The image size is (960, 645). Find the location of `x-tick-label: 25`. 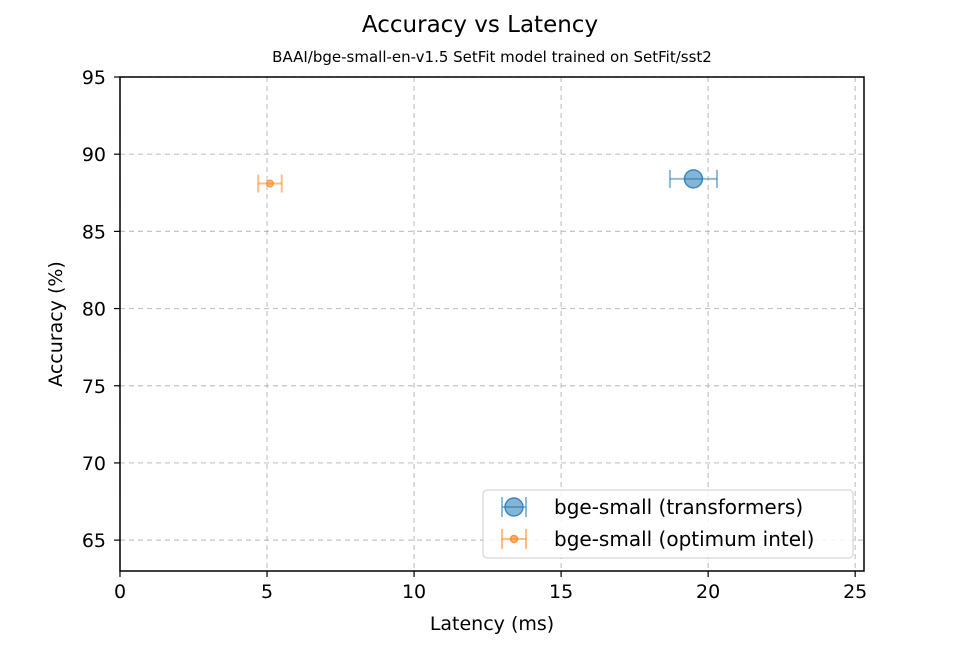

x-tick-label: 25 is located at coordinates (855, 592).